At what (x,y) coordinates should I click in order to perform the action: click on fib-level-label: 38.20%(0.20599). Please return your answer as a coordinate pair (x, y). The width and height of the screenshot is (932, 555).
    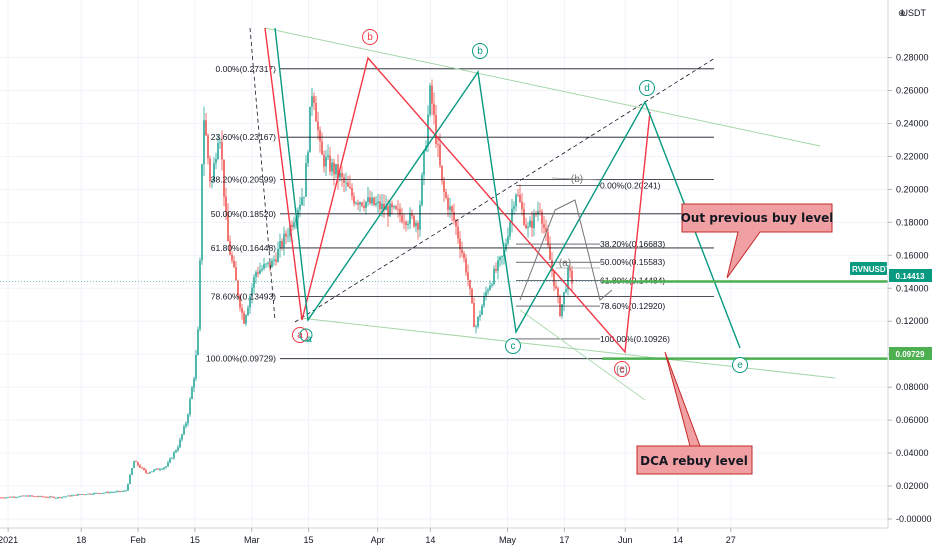
    Looking at the image, I should click on (243, 180).